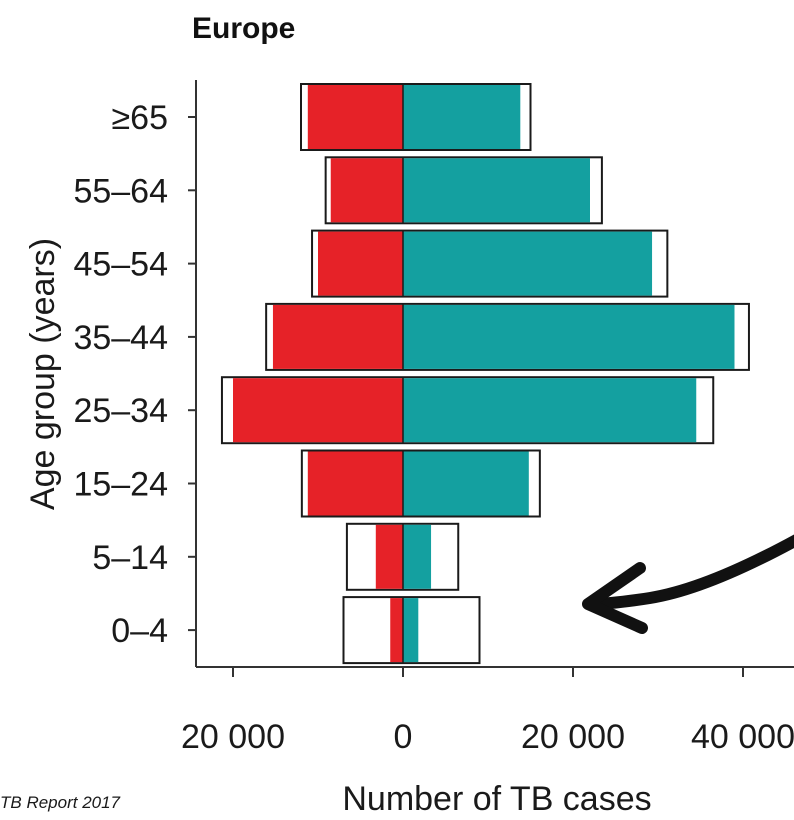  What do you see at coordinates (134, 374) in the screenshot?
I see `y-tick-labels: ≥65 55–64 45–54 35–44 25–34 15–24 5–14 0–4` at bounding box center [134, 374].